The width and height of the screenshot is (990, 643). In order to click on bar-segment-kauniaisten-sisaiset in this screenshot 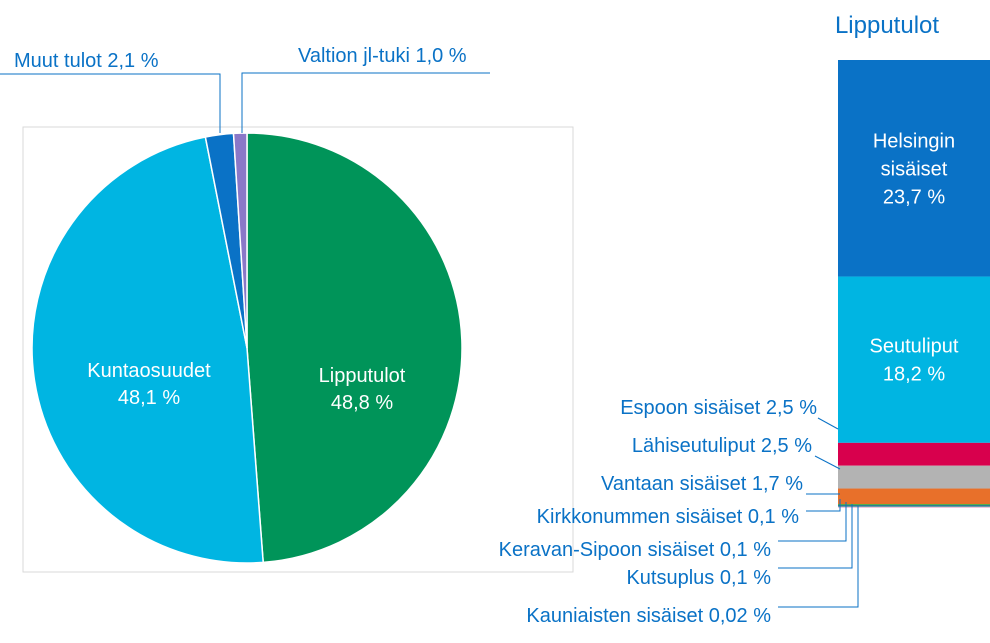, I will do `click(914, 507)`.